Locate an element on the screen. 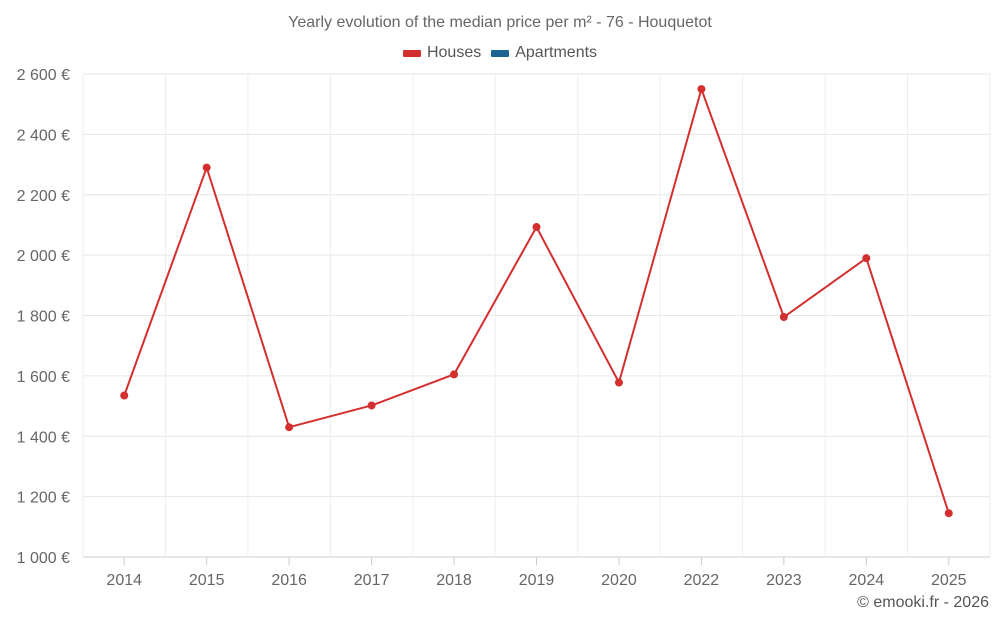  legend-swatch-apartments is located at coordinates (500, 53).